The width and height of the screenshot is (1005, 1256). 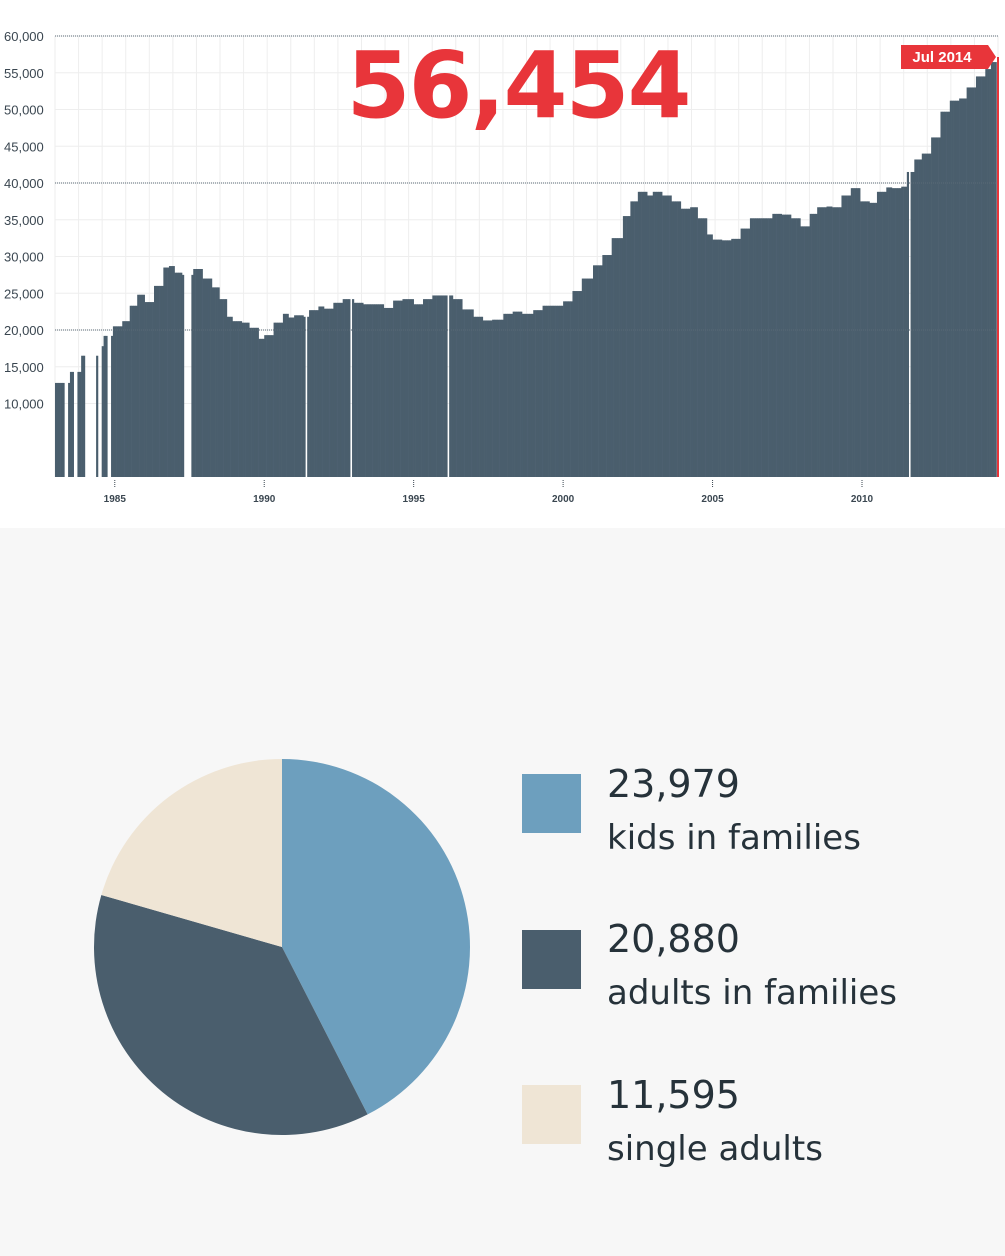 I want to click on y-tick-label: 60,000, so click(x=24, y=36).